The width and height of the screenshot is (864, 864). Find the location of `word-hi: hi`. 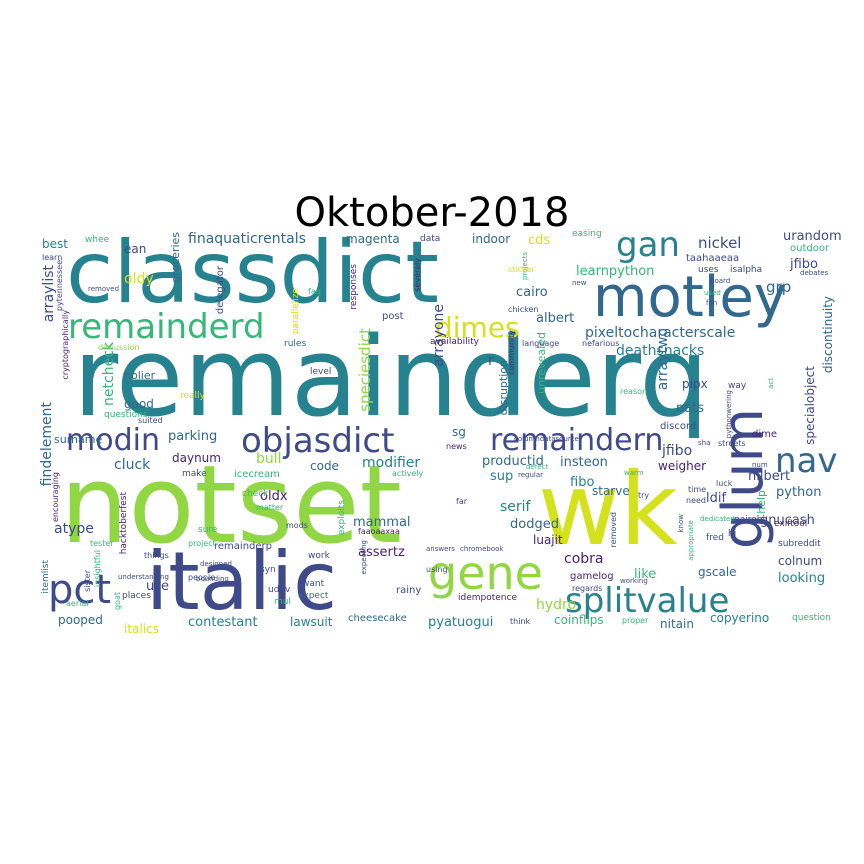

word-hi: hi is located at coordinates (732, 534).